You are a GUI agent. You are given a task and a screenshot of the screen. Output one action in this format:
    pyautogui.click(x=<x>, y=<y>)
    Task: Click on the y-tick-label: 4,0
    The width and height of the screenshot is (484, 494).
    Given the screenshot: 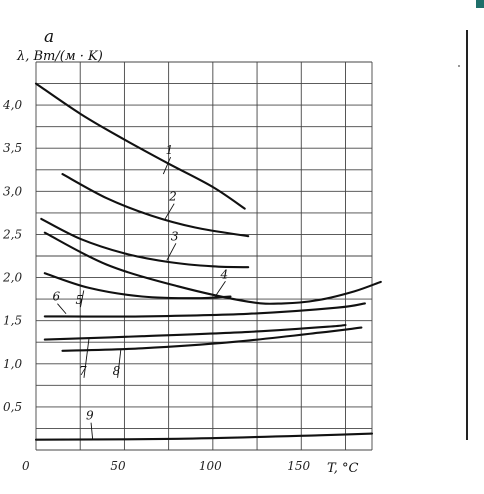 What is the action you would take?
    pyautogui.click(x=12, y=105)
    